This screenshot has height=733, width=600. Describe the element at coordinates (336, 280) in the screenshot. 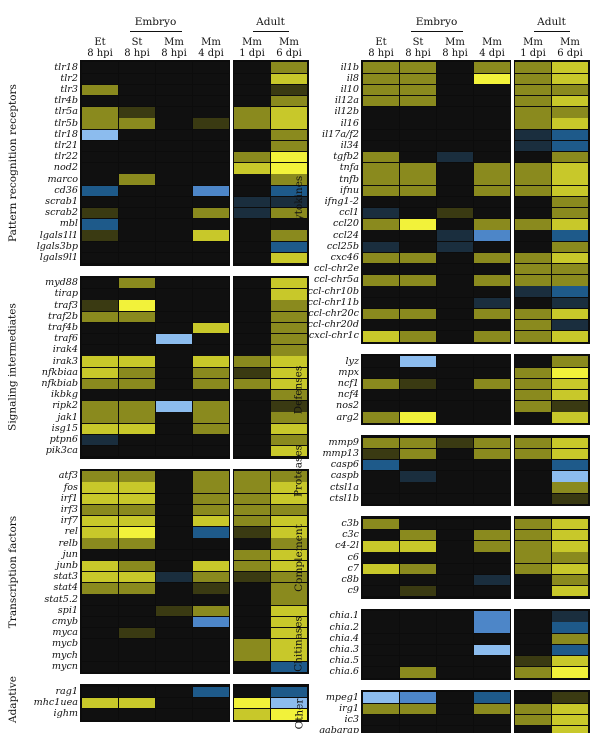

I see `gene-label: ccl-chr5a` at that location.